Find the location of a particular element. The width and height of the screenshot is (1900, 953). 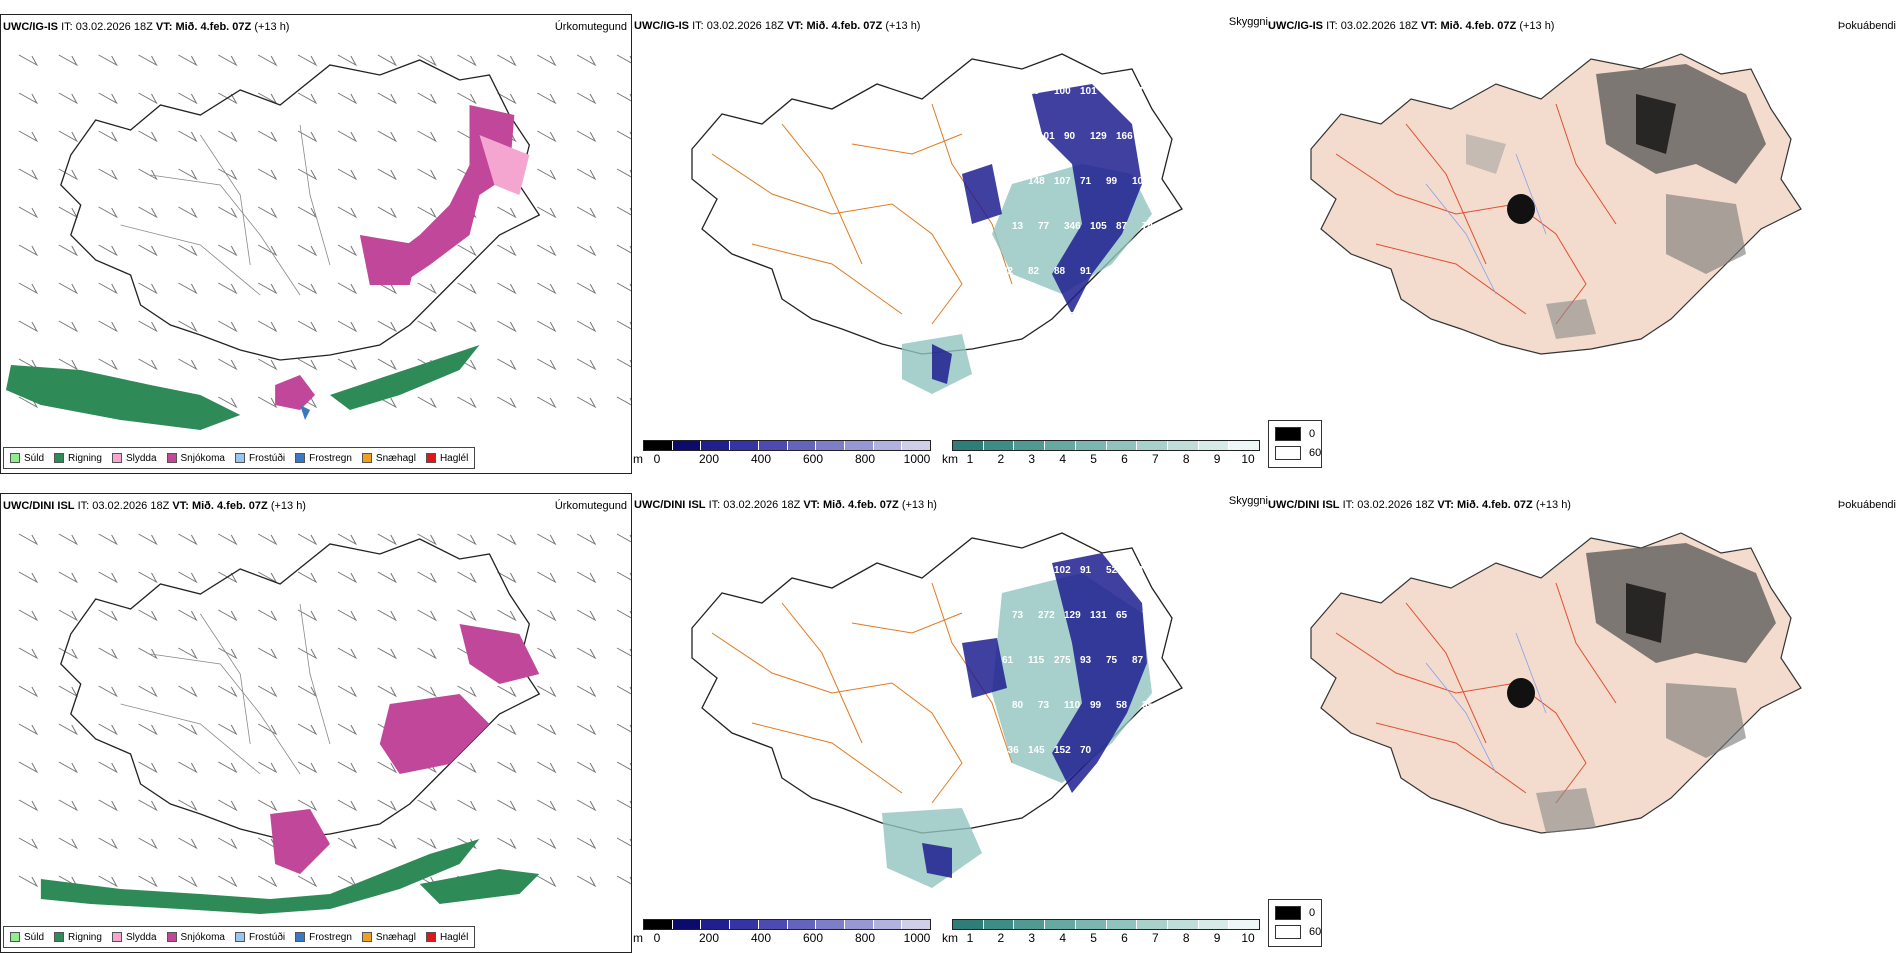

colorbar-tick-label: 5 is located at coordinates (1093, 938).